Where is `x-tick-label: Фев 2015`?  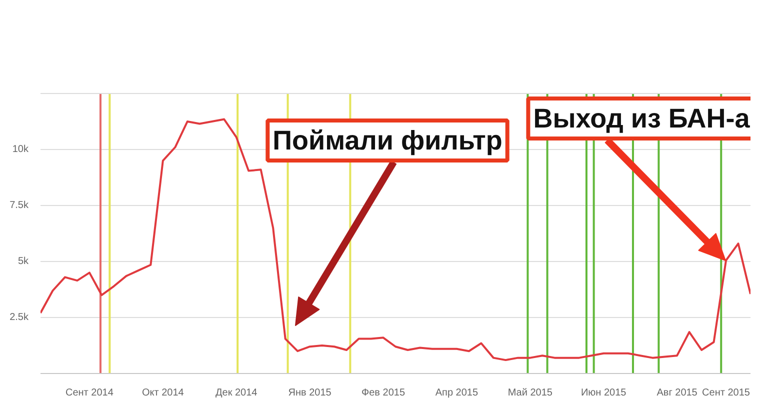
x-tick-label: Фев 2015 is located at coordinates (384, 393).